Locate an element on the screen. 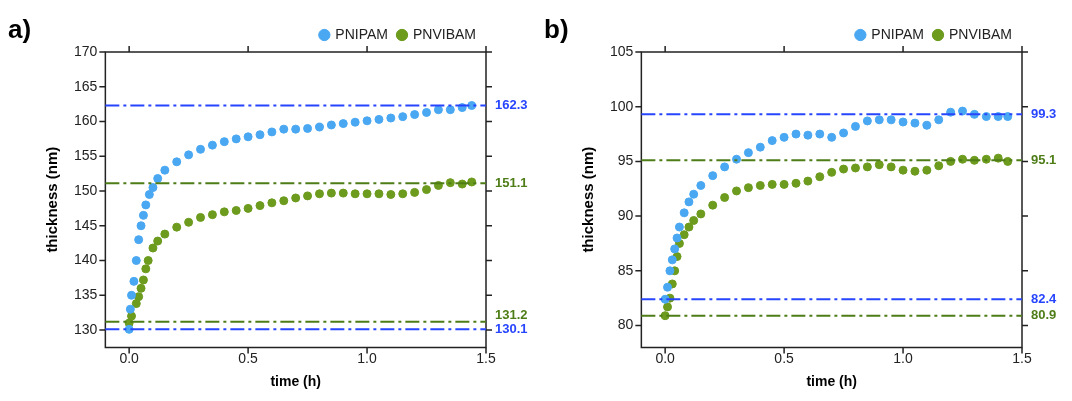  ref-line-label: 80.9 is located at coordinates (1044, 315).